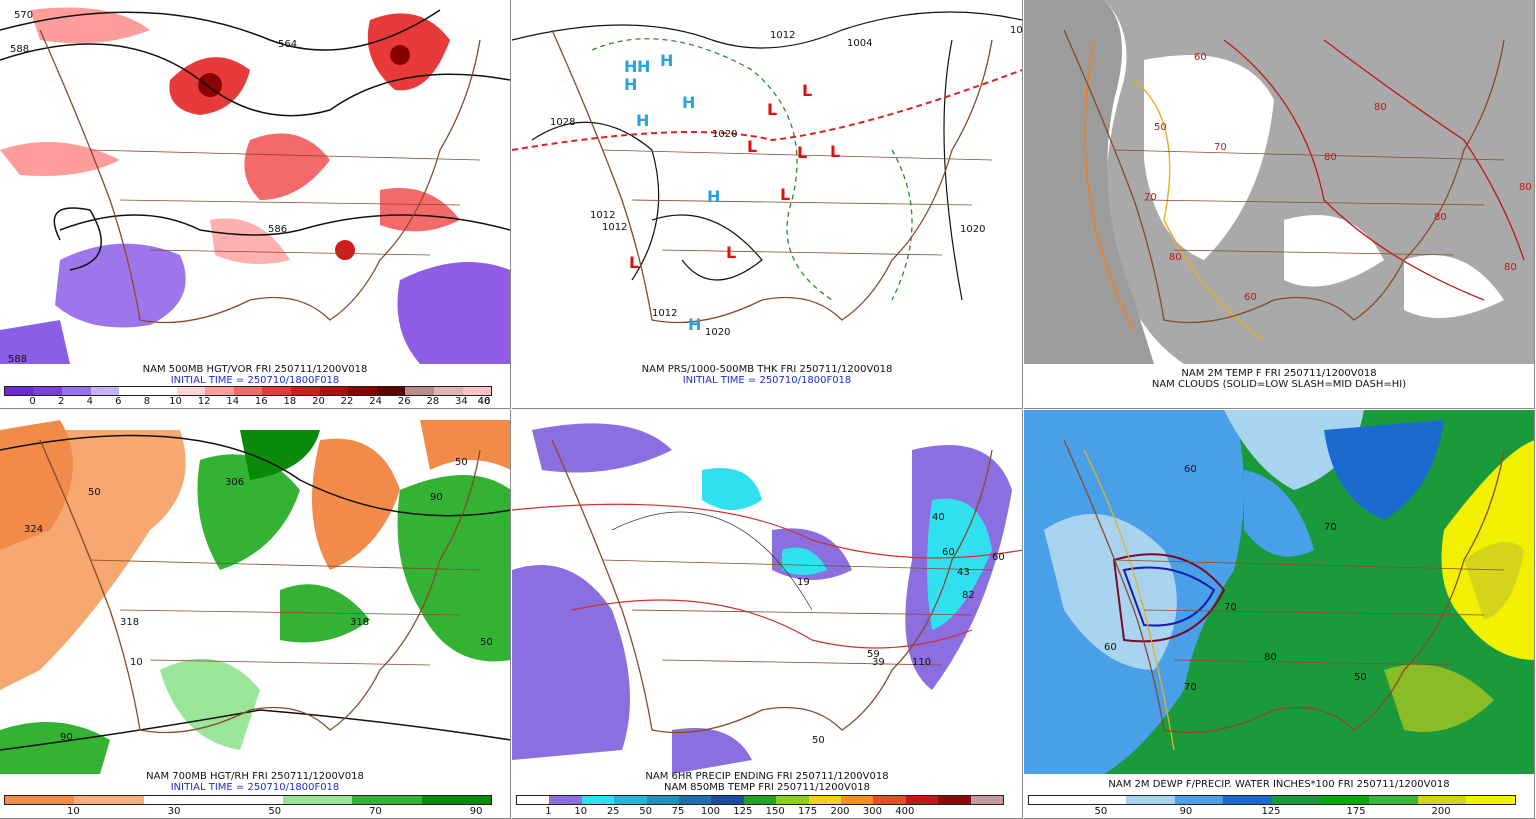 This screenshot has width=1536, height=819. What do you see at coordinates (375, 811) in the screenshot?
I see `colorbar-tick-label: 70` at bounding box center [375, 811].